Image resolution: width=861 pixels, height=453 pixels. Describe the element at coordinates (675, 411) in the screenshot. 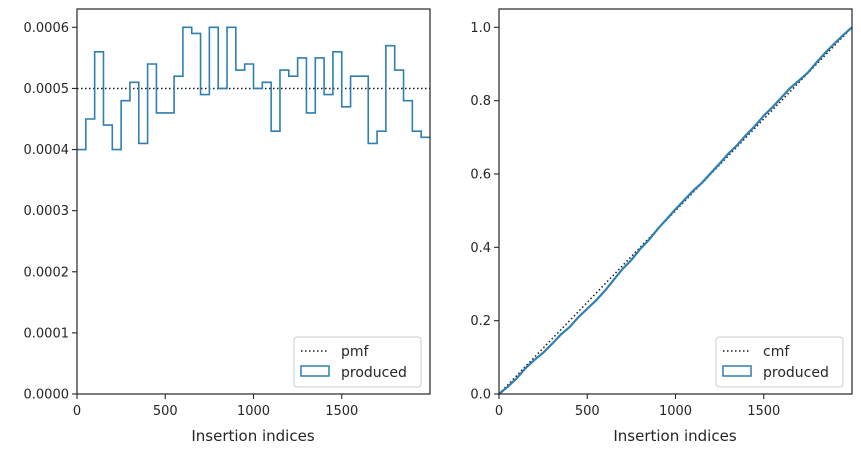

I see `cmf-x-tick-label: 1000` at that location.